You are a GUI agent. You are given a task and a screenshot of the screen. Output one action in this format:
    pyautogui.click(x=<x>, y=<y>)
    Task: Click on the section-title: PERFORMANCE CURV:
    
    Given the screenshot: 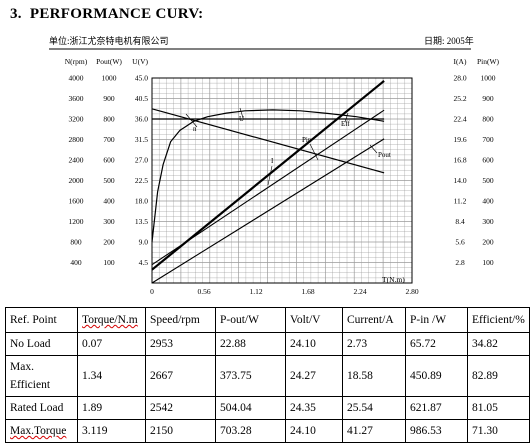 What is the action you would take?
    pyautogui.click(x=116, y=14)
    